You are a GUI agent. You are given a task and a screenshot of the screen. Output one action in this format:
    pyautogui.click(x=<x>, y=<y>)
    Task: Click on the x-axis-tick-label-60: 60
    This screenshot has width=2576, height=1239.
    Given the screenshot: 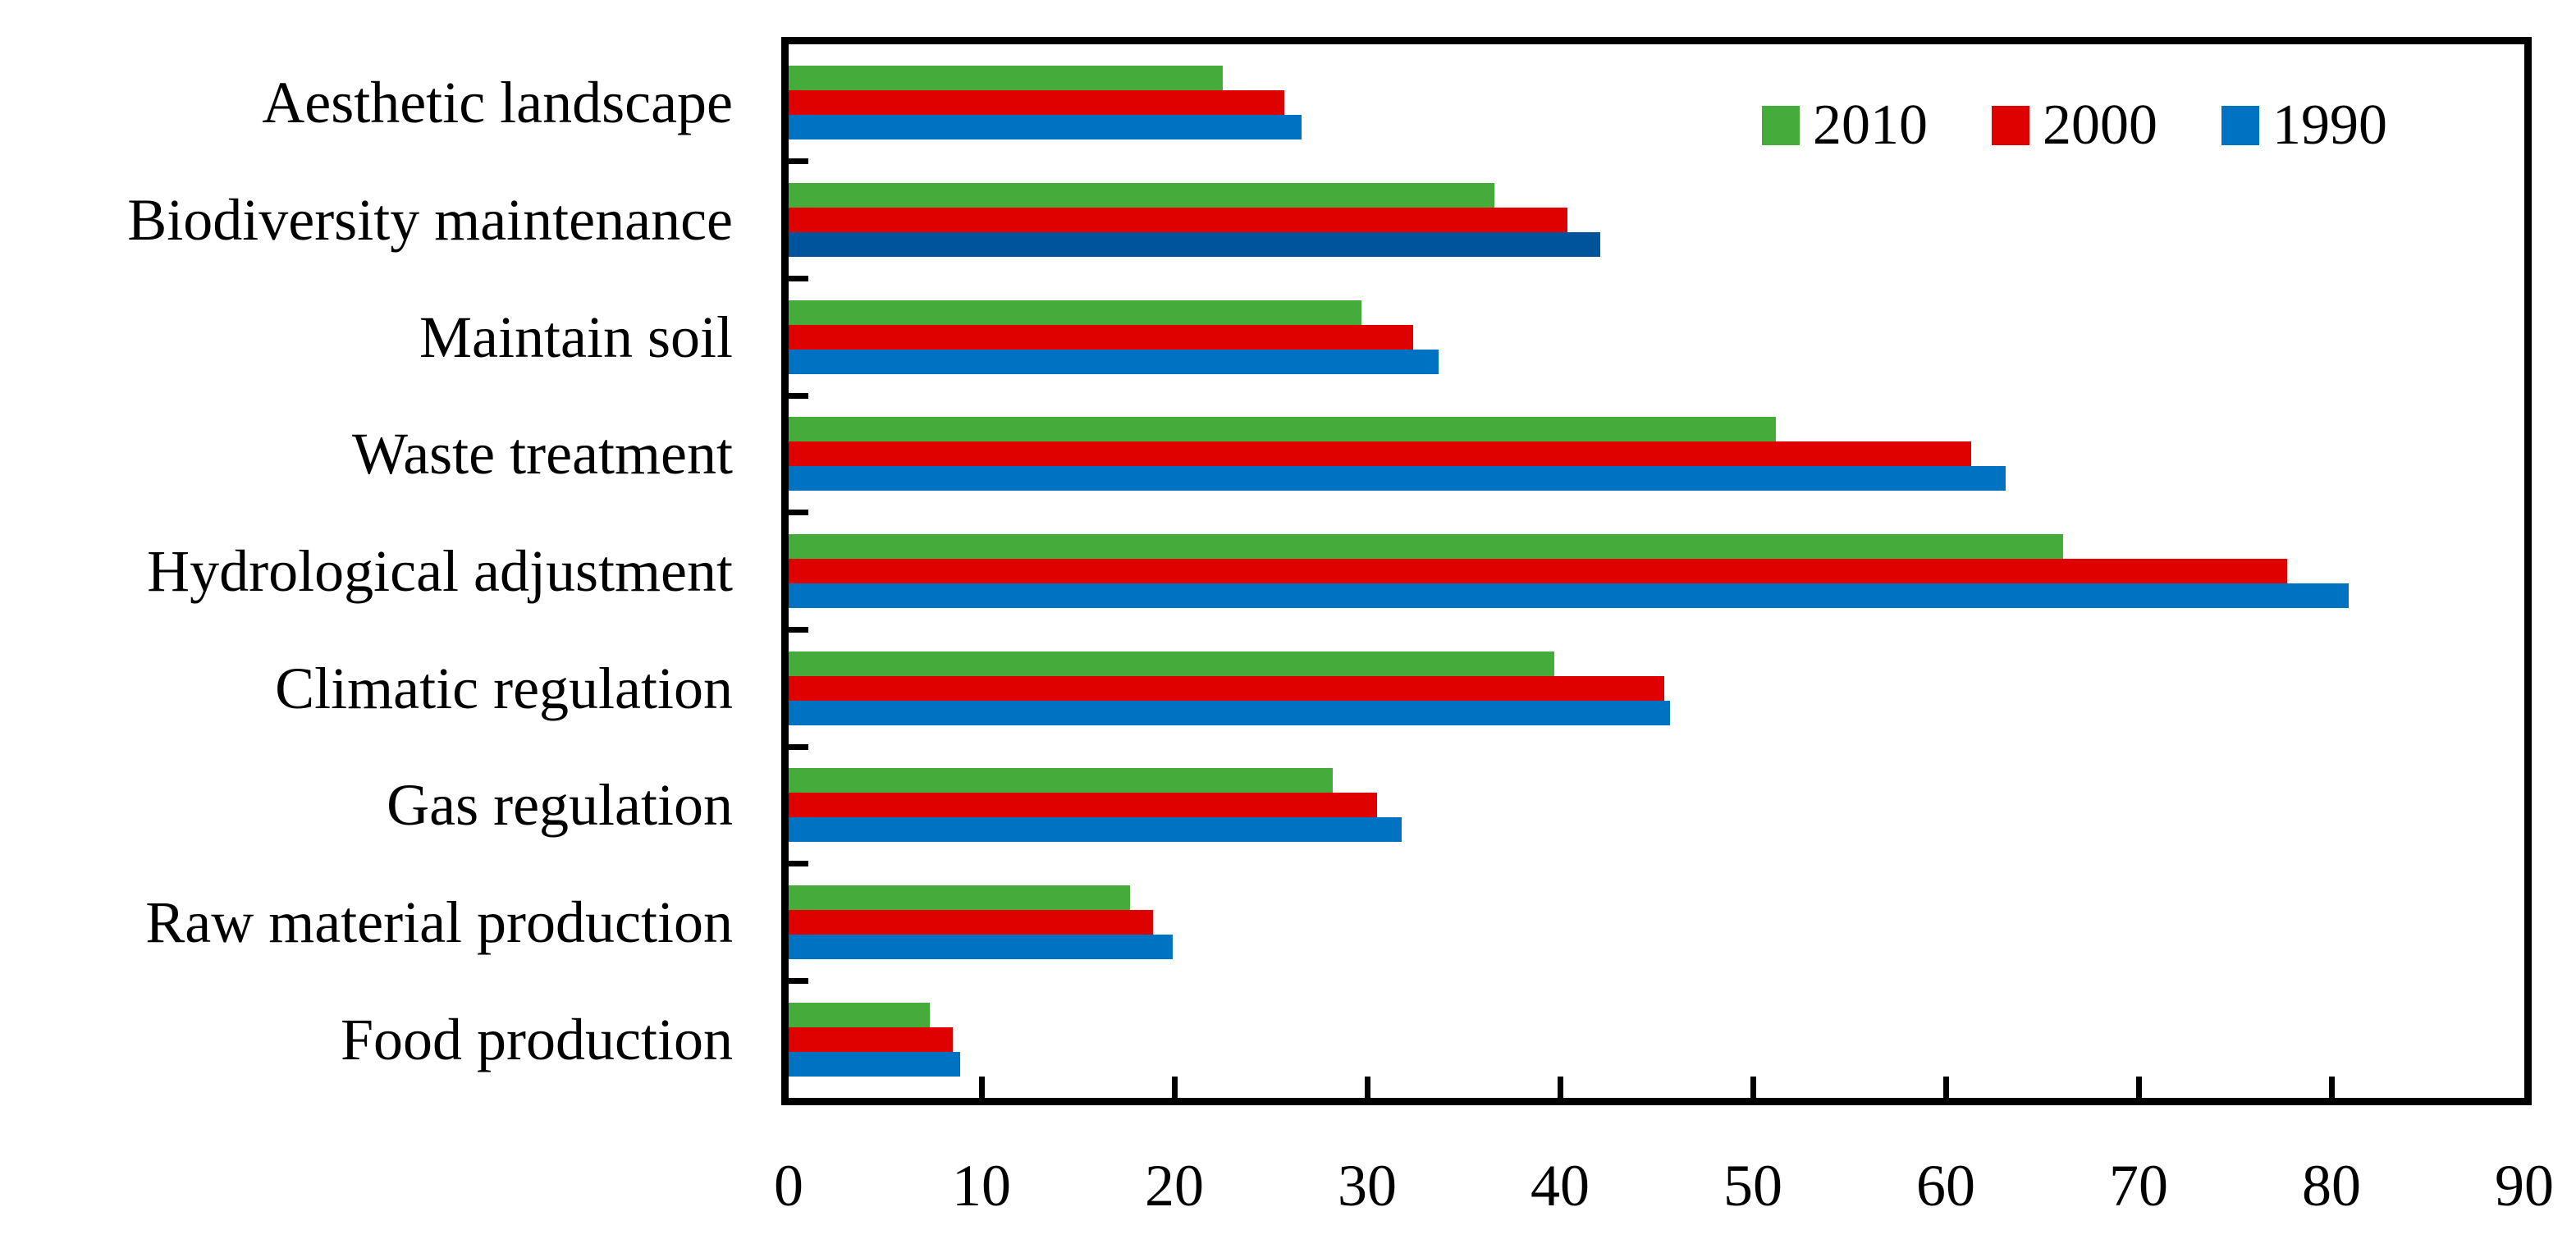 What is the action you would take?
    pyautogui.click(x=1945, y=1185)
    